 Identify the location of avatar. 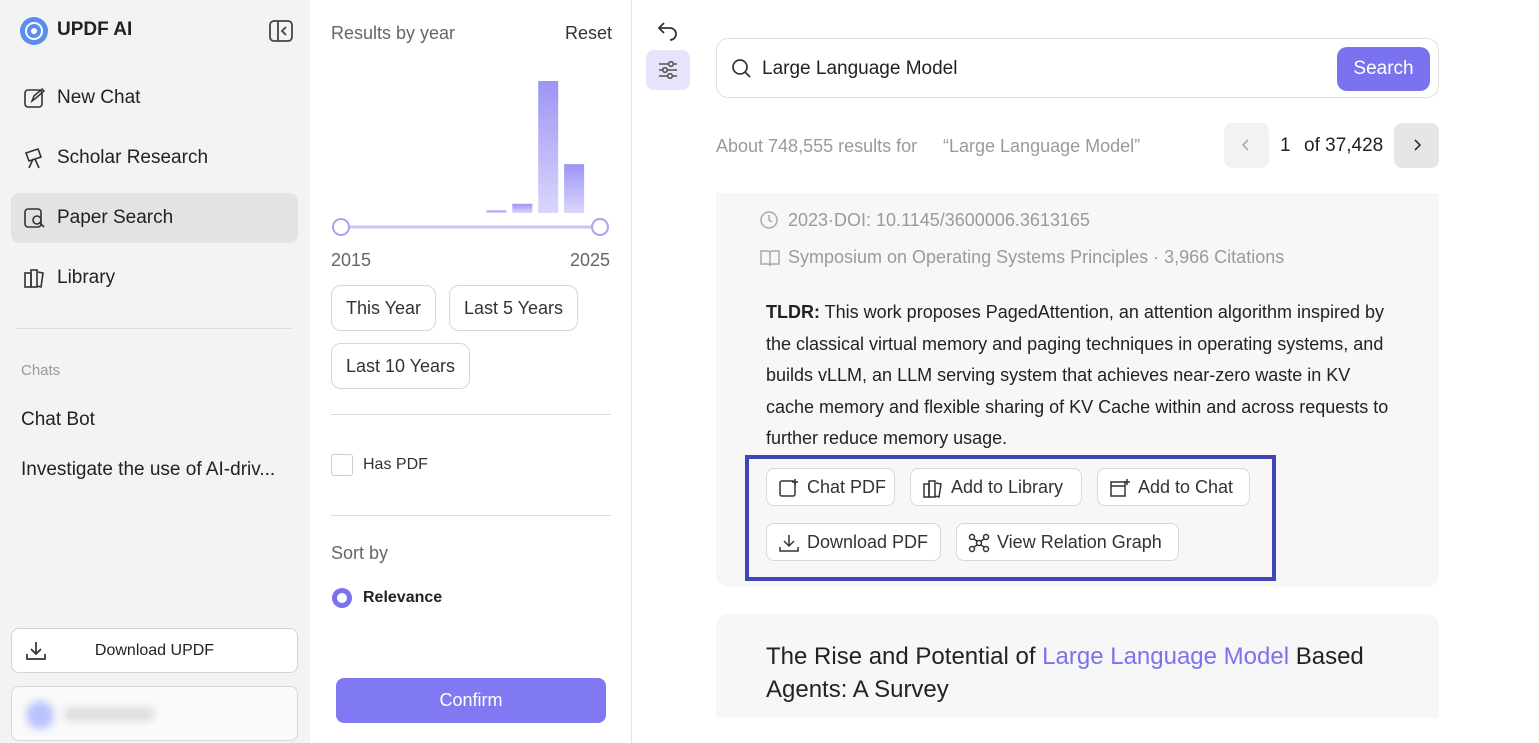
(40, 715).